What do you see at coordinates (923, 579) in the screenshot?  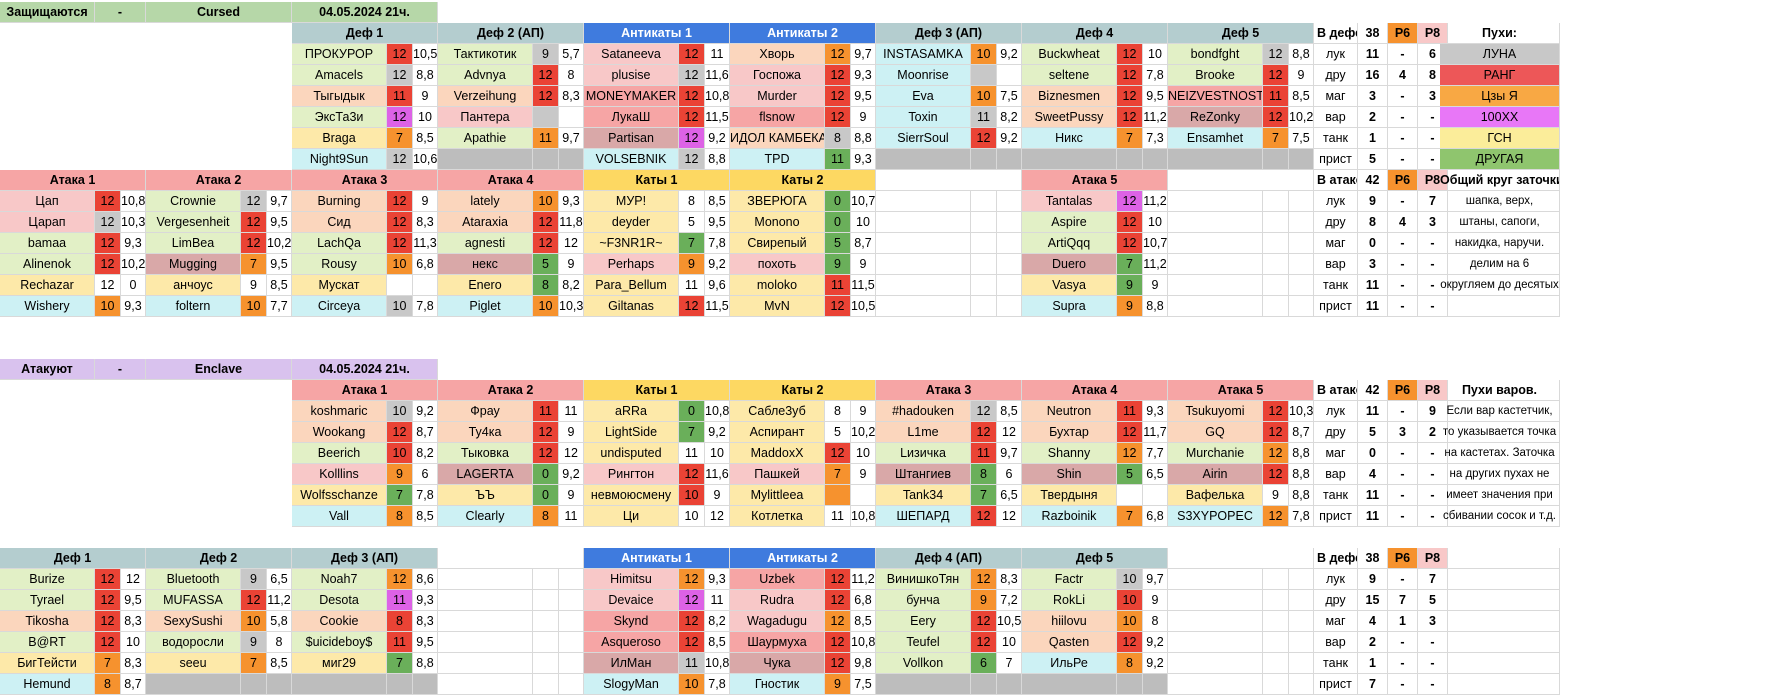 I see `player-name: ВинишкоТян` at bounding box center [923, 579].